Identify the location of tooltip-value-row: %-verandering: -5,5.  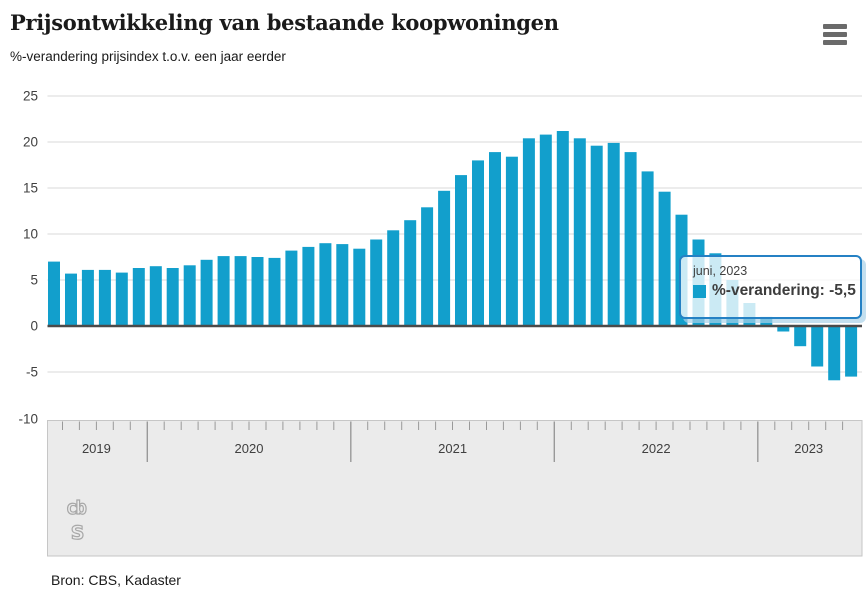
(774, 291).